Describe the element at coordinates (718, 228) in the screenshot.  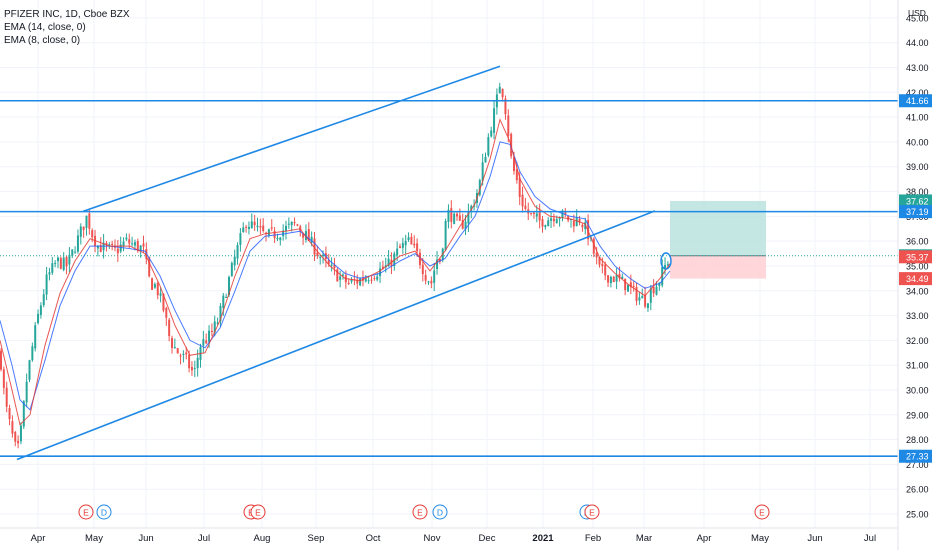
I see `target-zone` at that location.